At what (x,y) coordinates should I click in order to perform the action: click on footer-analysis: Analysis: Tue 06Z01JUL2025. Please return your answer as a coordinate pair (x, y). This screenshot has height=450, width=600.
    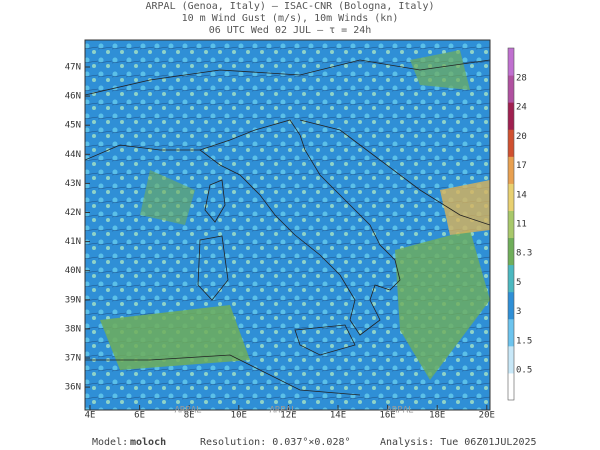
    Looking at the image, I should click on (458, 442).